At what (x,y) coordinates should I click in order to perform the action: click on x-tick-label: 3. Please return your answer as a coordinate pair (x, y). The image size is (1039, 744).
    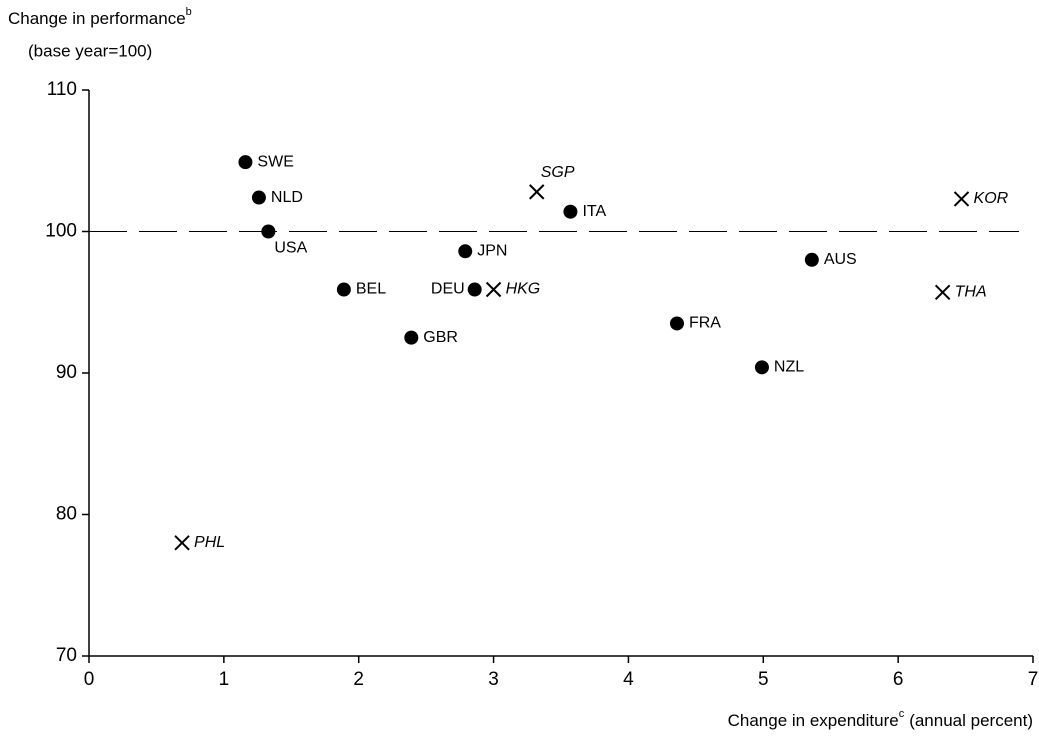
    Looking at the image, I should click on (493, 679).